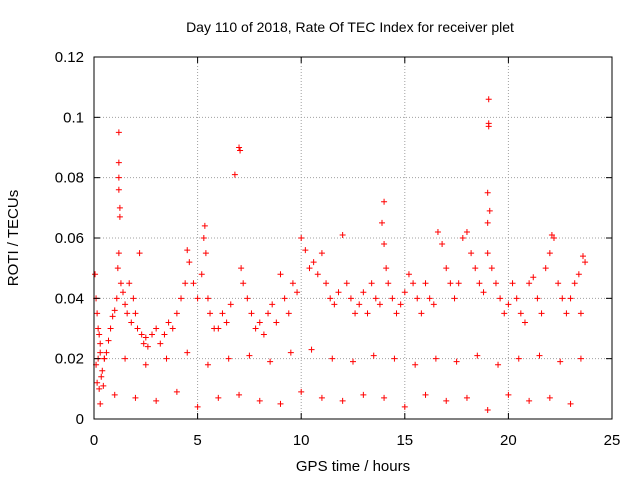 The image size is (640, 480). I want to click on x-tick-label: 10, so click(301, 440).